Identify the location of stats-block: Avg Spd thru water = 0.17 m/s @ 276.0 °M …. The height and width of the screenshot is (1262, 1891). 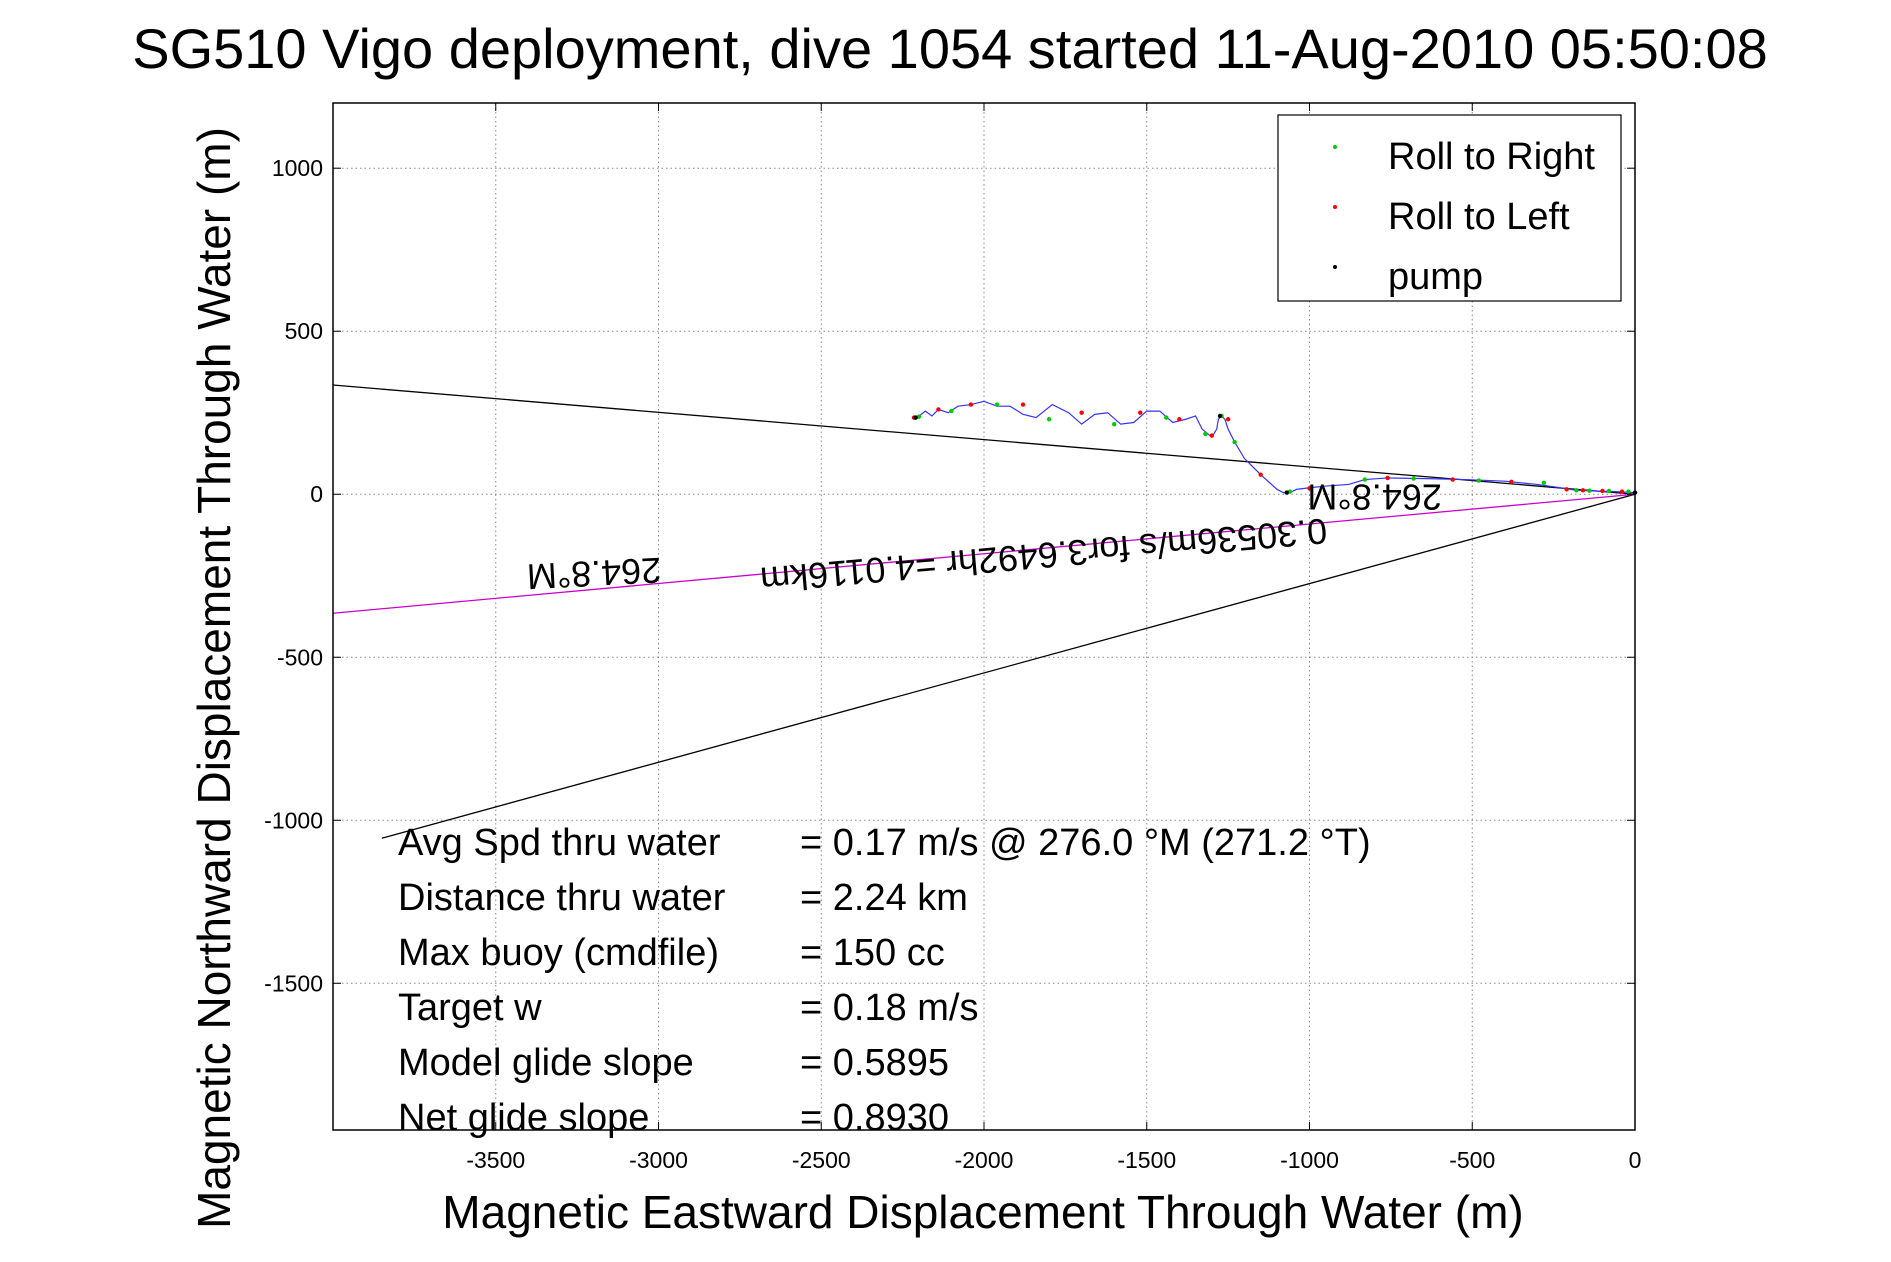
(884, 980).